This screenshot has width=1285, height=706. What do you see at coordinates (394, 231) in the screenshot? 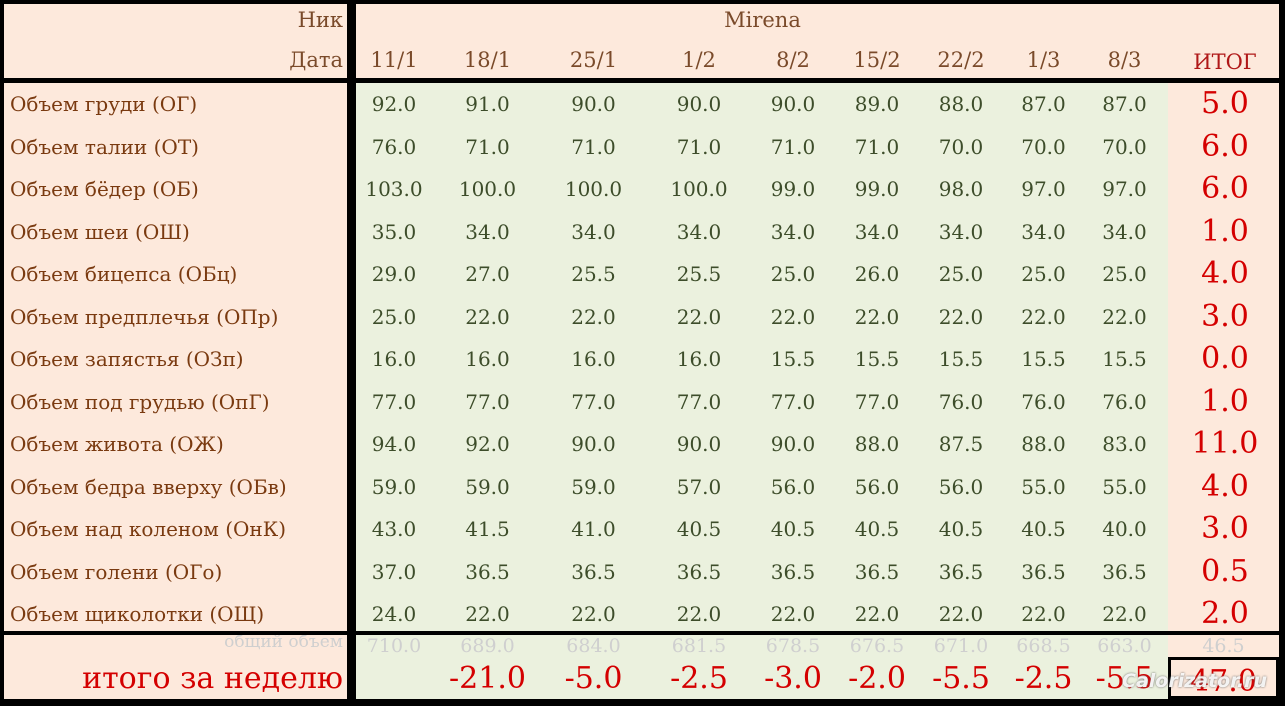
I see `measurement-value: 35.0` at bounding box center [394, 231].